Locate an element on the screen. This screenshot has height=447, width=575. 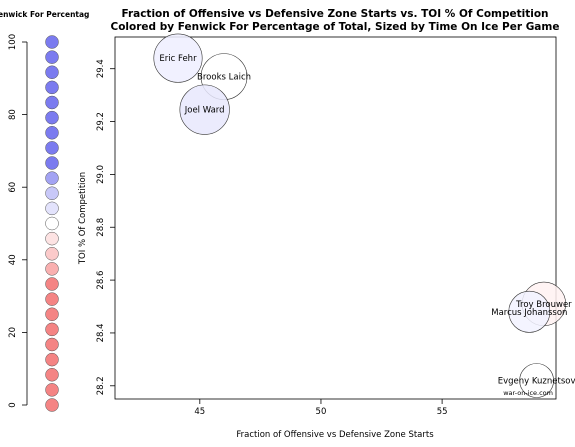
data-point-label: Marcus Johansson is located at coordinates (529, 313).